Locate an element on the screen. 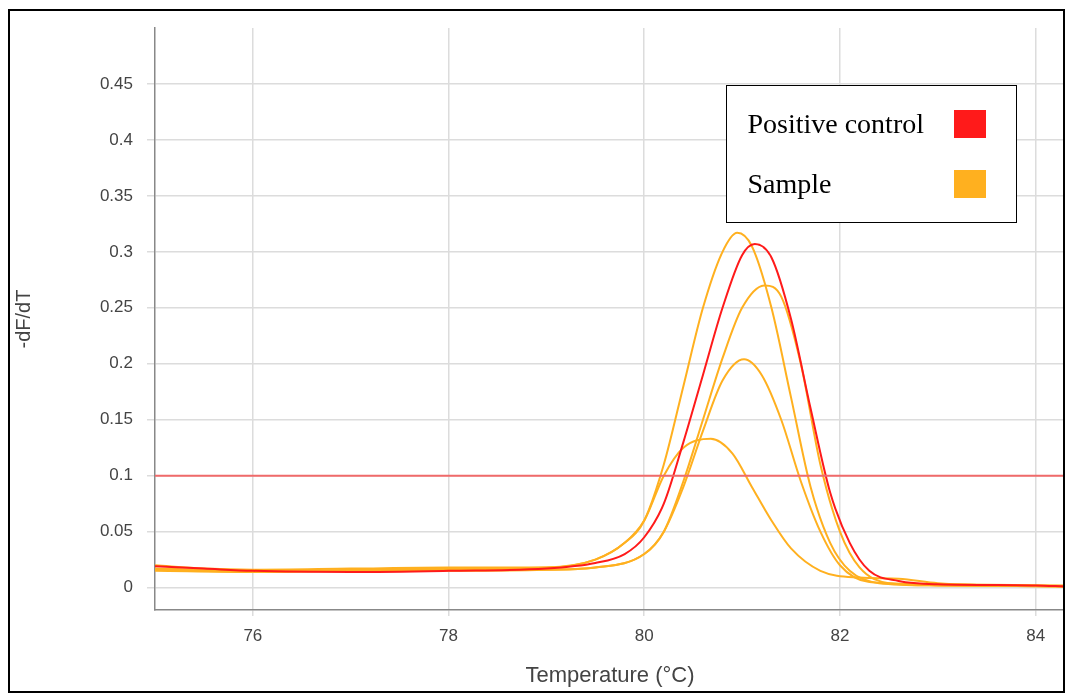  y-tick-label: 0.2 is located at coordinates (121, 363).